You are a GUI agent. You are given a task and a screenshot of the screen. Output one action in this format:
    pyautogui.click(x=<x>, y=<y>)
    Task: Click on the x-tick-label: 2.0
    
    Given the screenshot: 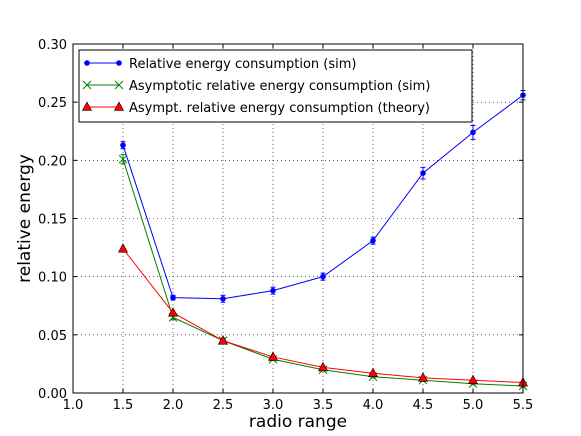 What is the action you would take?
    pyautogui.click(x=173, y=405)
    